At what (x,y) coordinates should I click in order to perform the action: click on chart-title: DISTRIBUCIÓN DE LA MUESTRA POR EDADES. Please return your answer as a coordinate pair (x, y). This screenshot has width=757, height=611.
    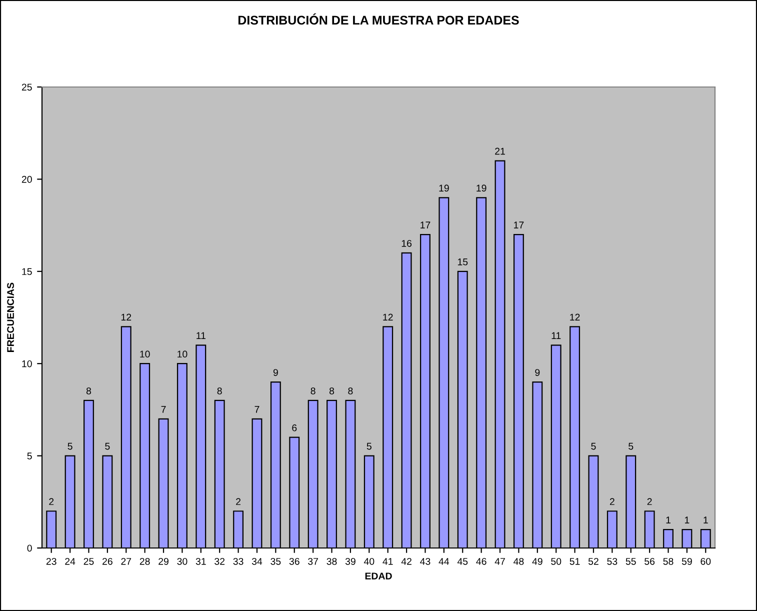
    Looking at the image, I should click on (378, 19).